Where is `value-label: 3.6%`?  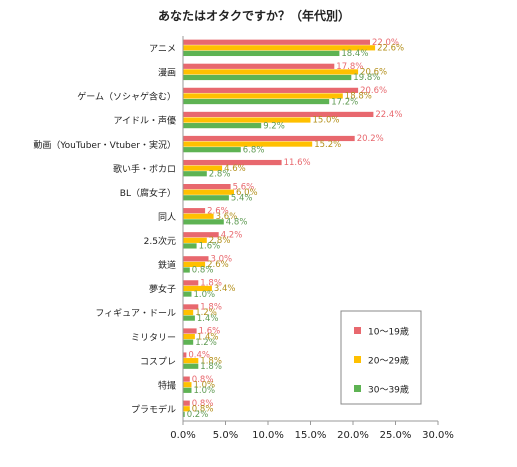
value-label: 3.6% is located at coordinates (227, 217).